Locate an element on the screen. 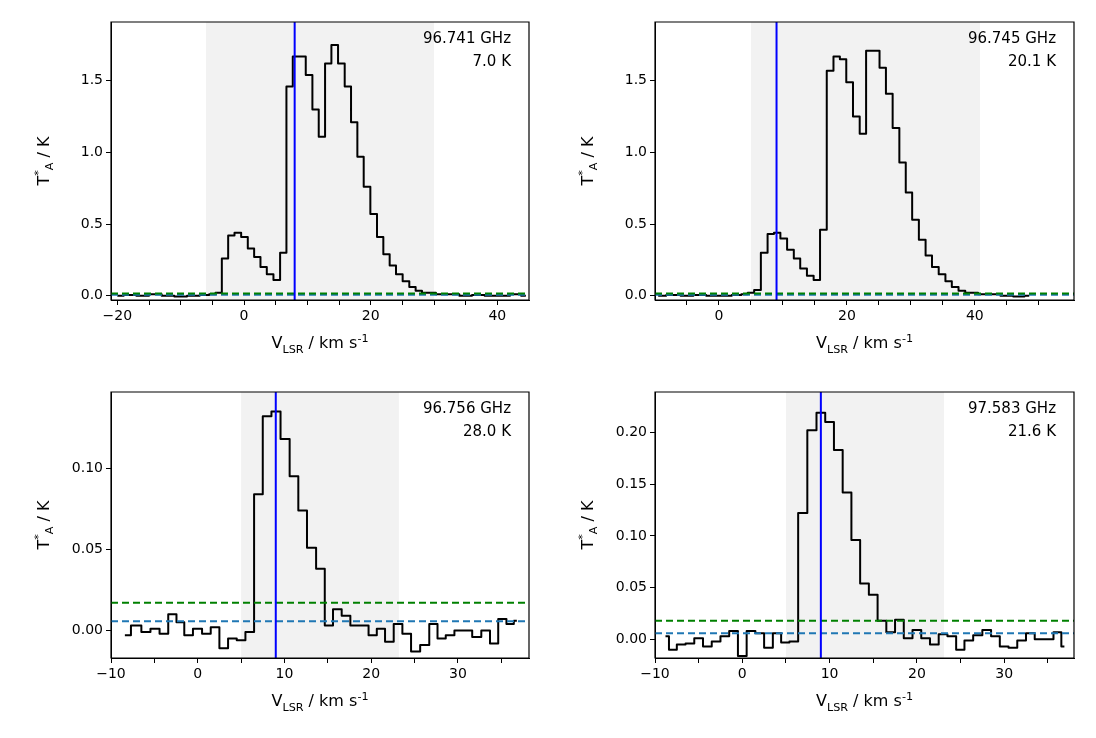  annotation: 20.1 K is located at coordinates (1032, 61).